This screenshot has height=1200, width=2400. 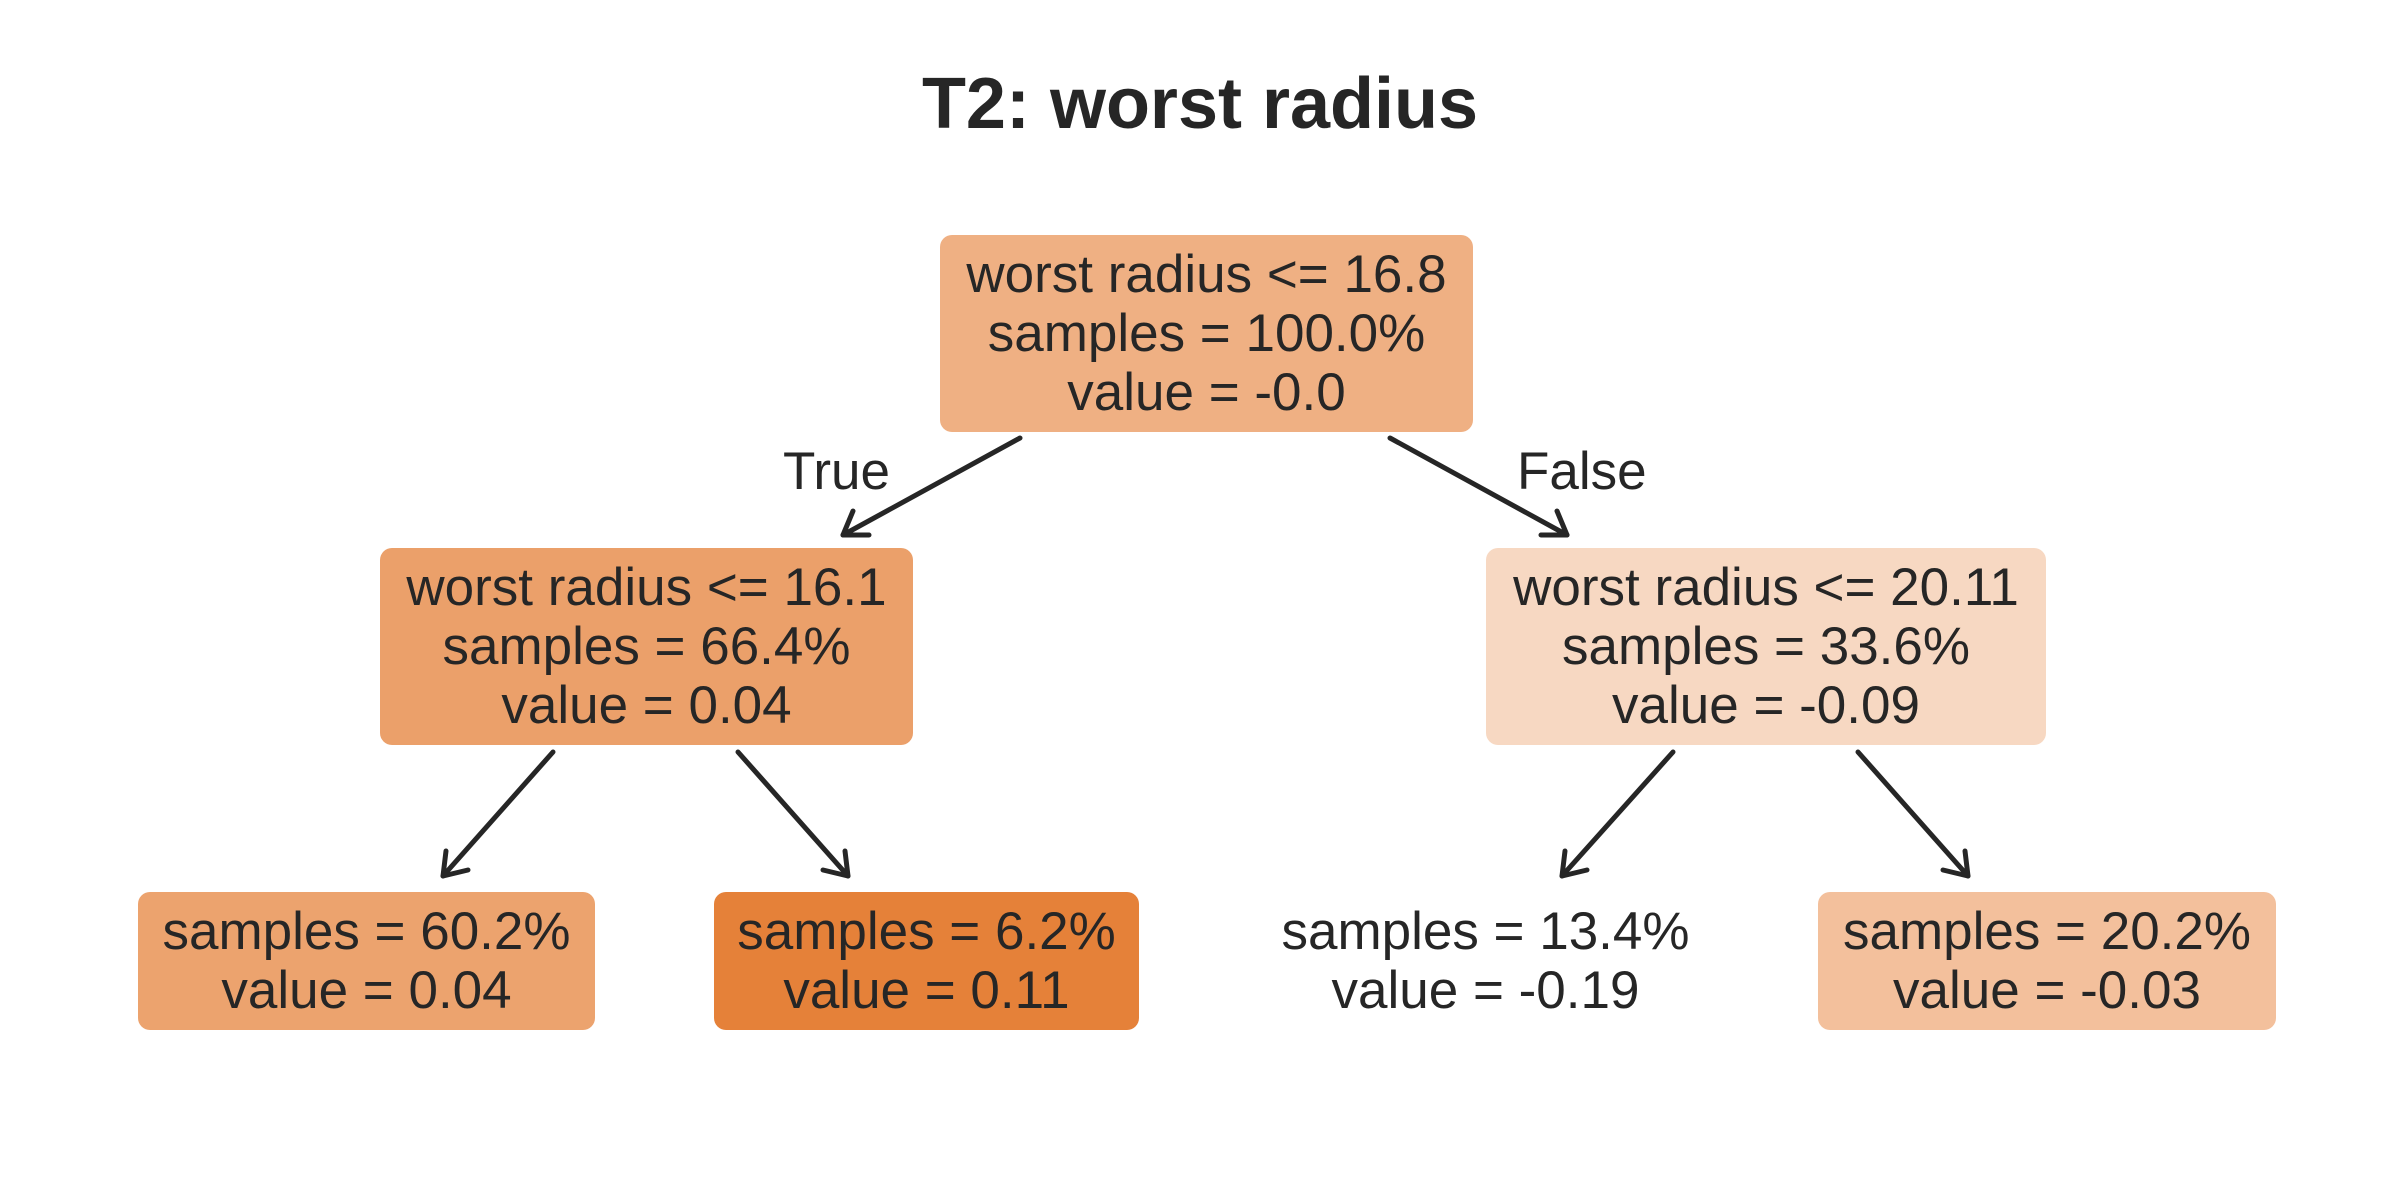 I want to click on edge-left-leaf-lr, so click(x=793, y=814).